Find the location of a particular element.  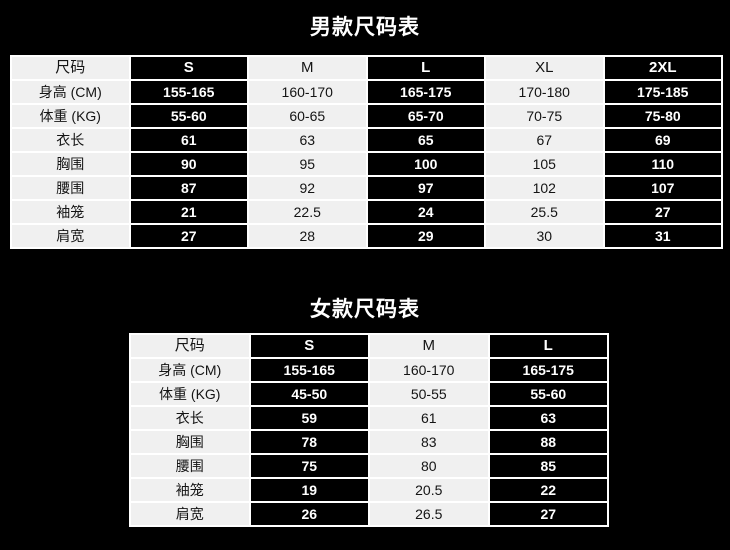

table-cell: 25.5 is located at coordinates (544, 212).